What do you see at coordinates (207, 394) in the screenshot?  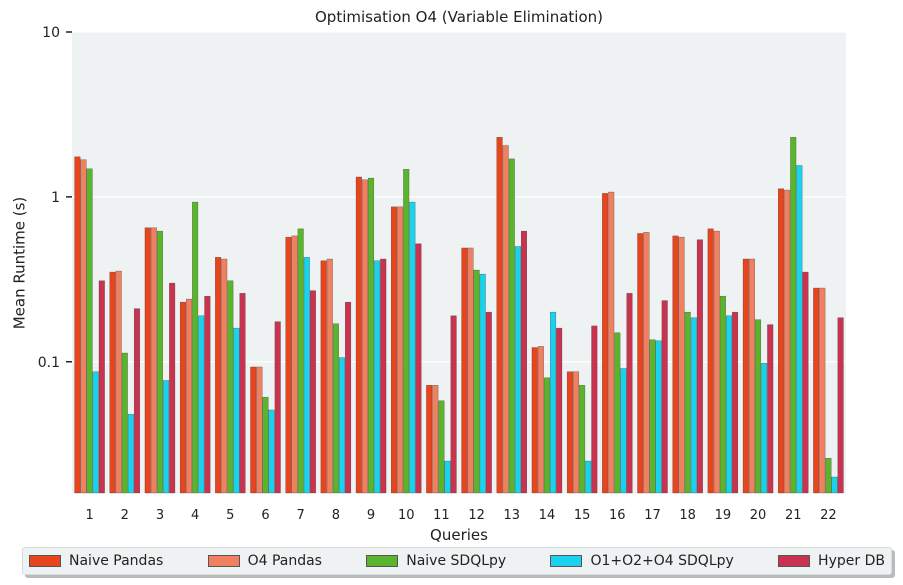 I see `bar-q4-hyper-db` at bounding box center [207, 394].